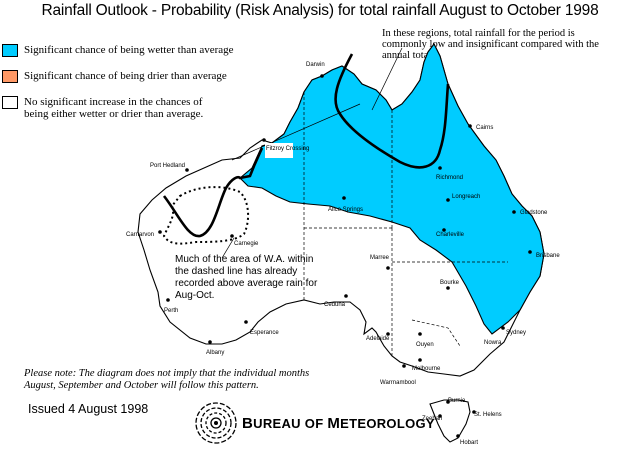 Image resolution: width=640 pixels, height=455 pixels. What do you see at coordinates (432, 419) in the screenshot?
I see `place-label-zeehan: Zeehan` at bounding box center [432, 419].